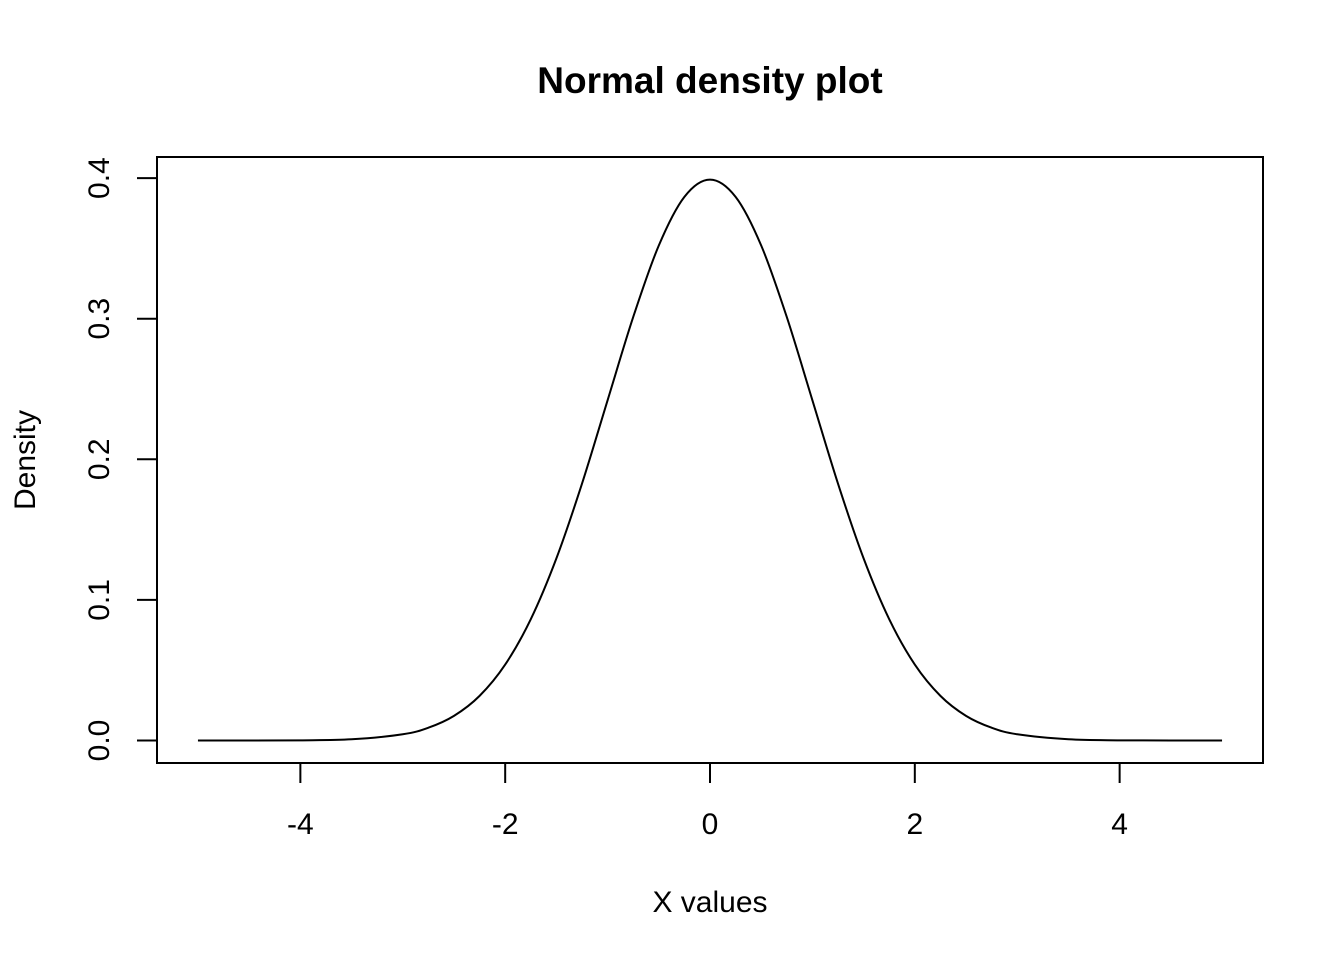 This screenshot has width=1344, height=965. Describe the element at coordinates (709, 80) in the screenshot. I see `chart-title: Normal density plot` at that location.